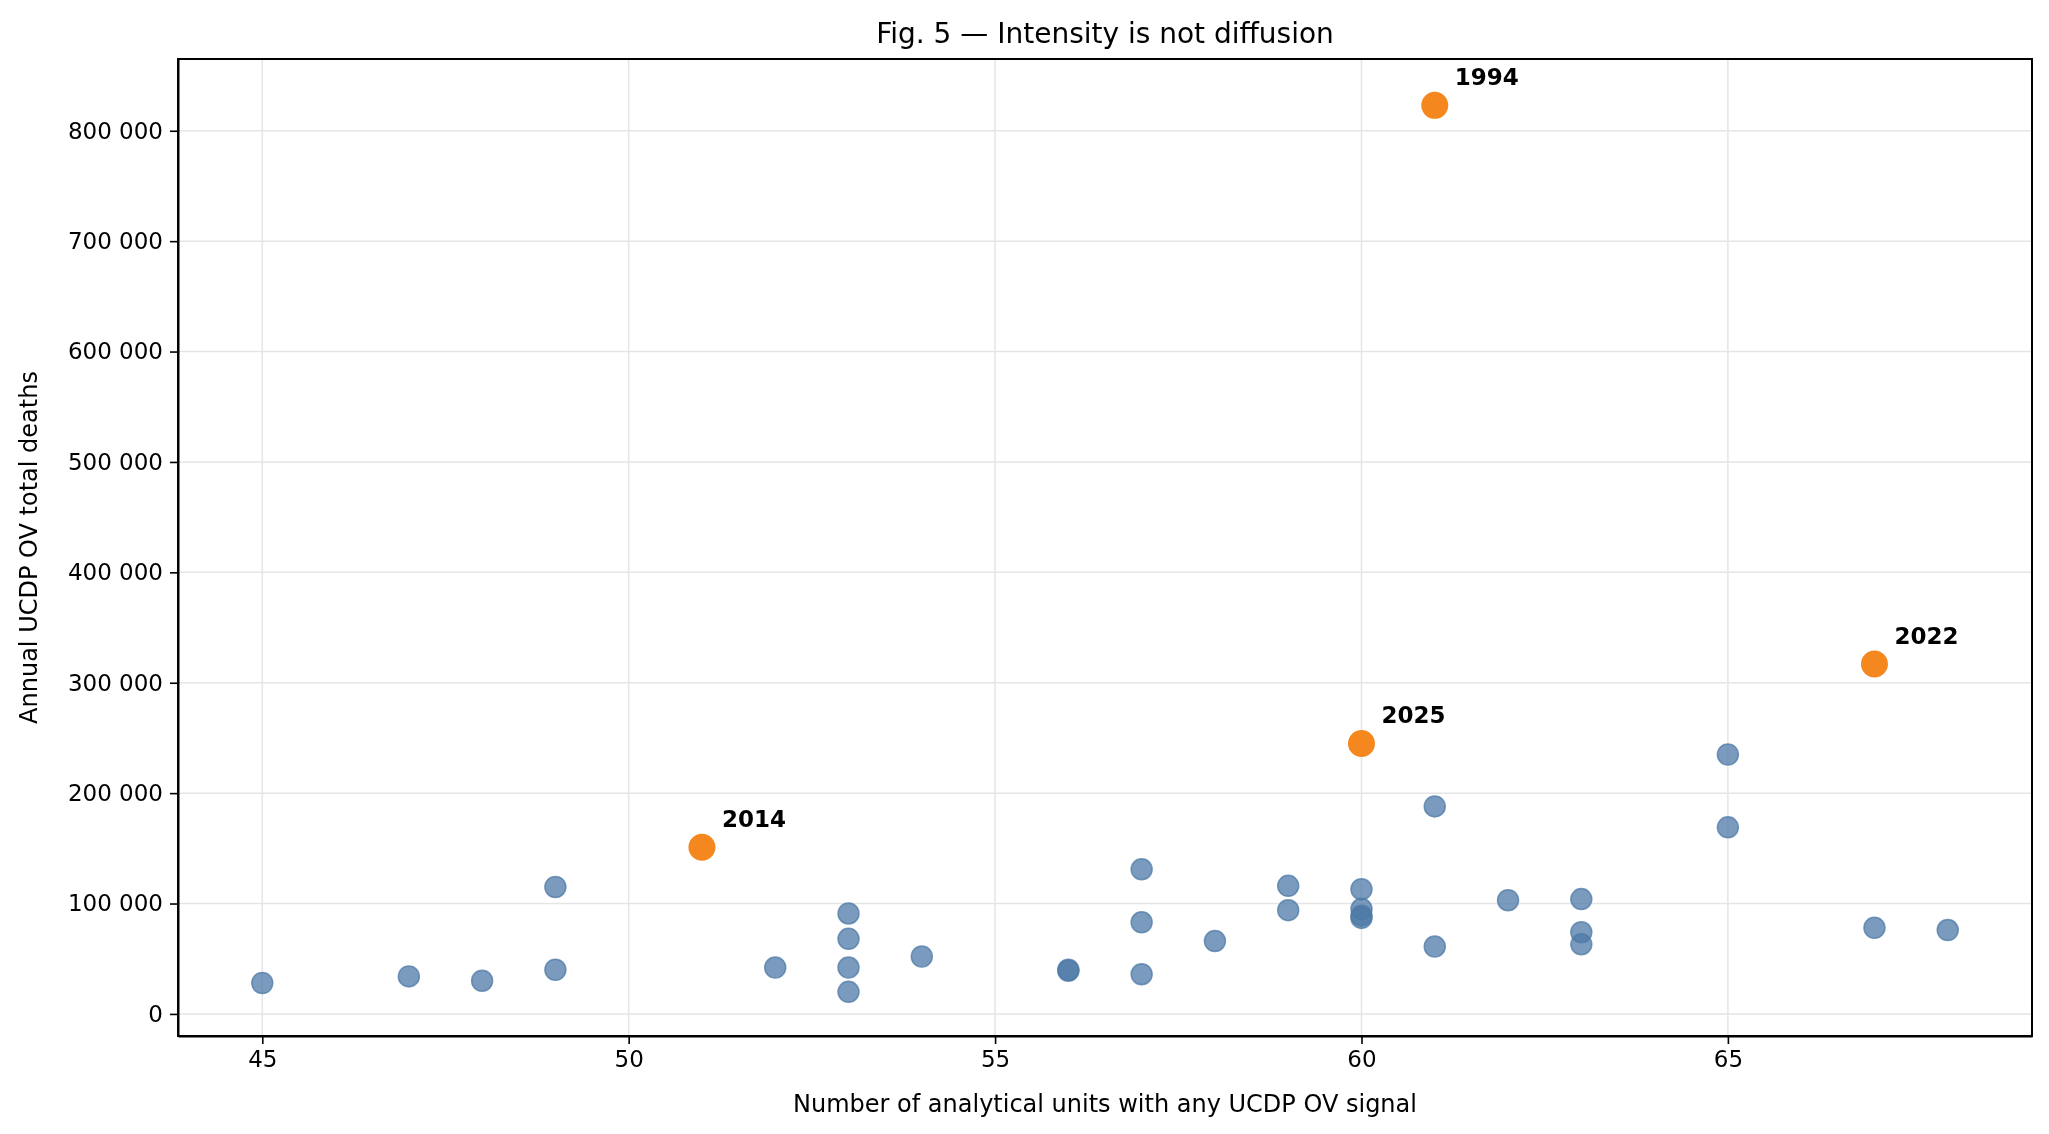 The height and width of the screenshot is (1134, 2049). I want to click on y-tick-label: 600 000, so click(115, 351).